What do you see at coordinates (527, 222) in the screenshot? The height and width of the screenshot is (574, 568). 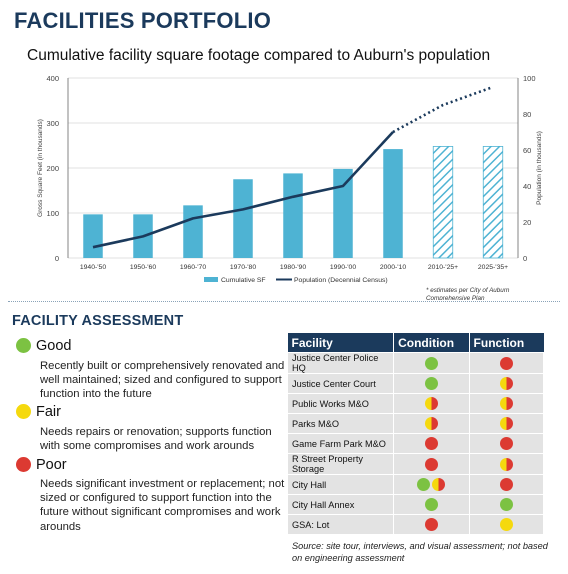 I see `y2-tick-label: 20` at bounding box center [527, 222].